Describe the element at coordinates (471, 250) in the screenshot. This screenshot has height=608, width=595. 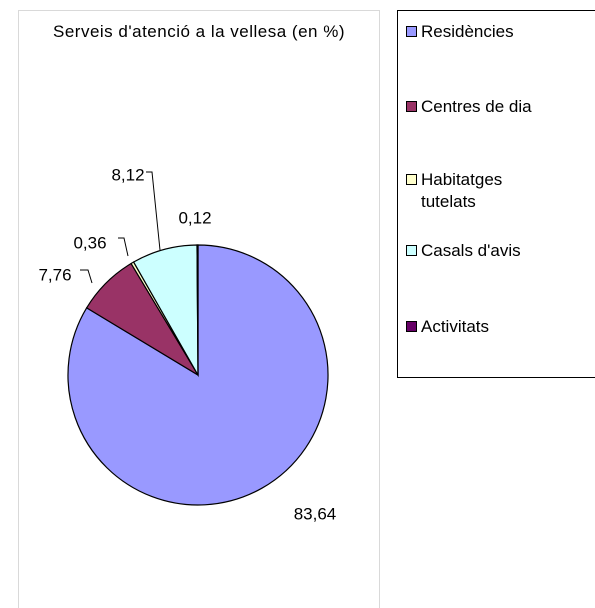
I see `legend-label: Casals d'avis` at that location.